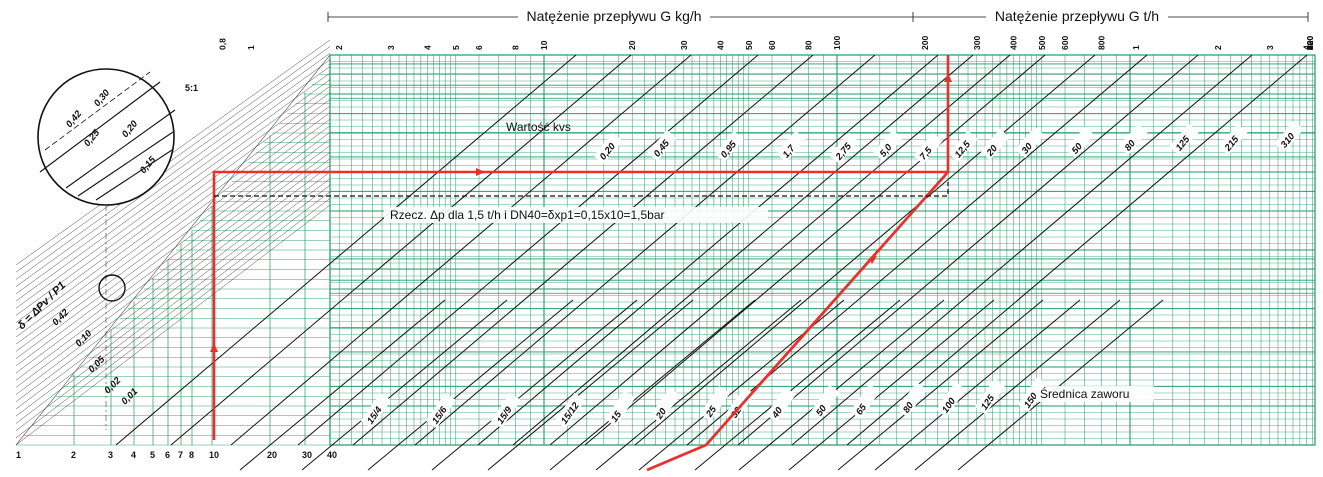 The image size is (1323, 477). Describe the element at coordinates (516, 47) in the screenshot. I see `kgh-tick-label: 8` at that location.